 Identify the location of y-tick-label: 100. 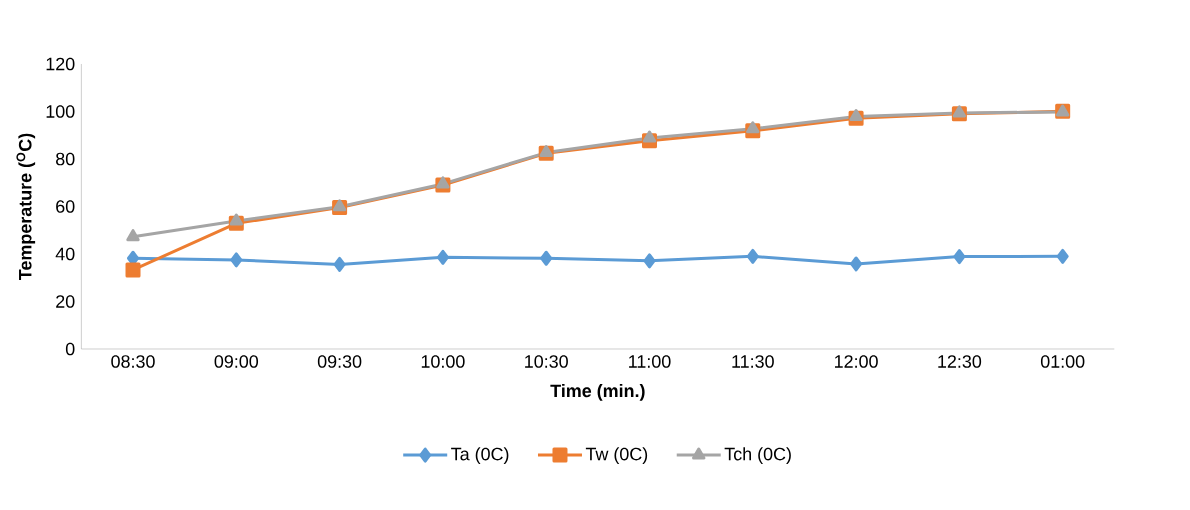
(60, 111).